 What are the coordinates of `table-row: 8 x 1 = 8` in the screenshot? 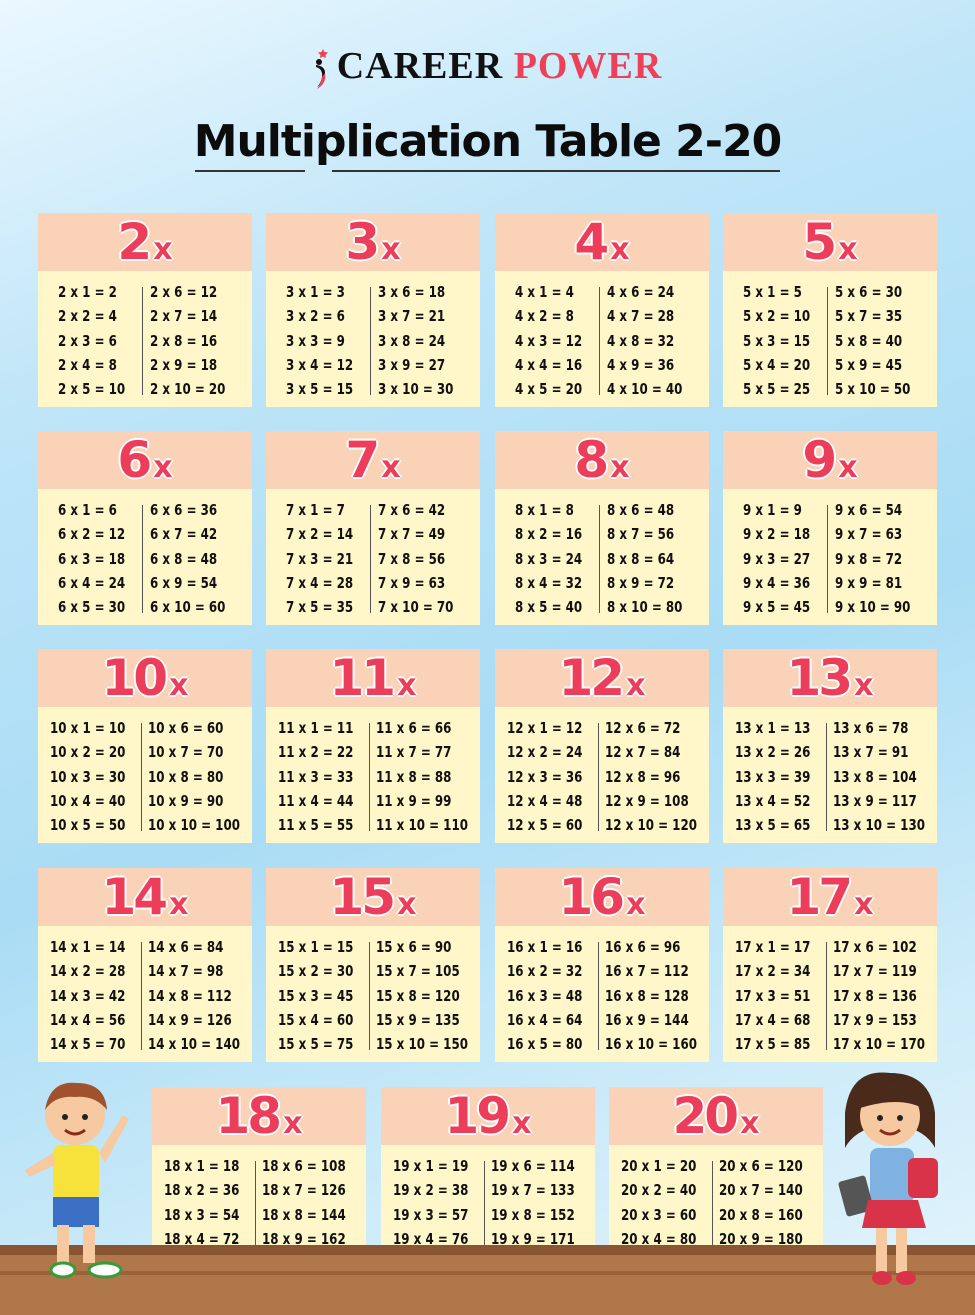 It's located at (544, 510).